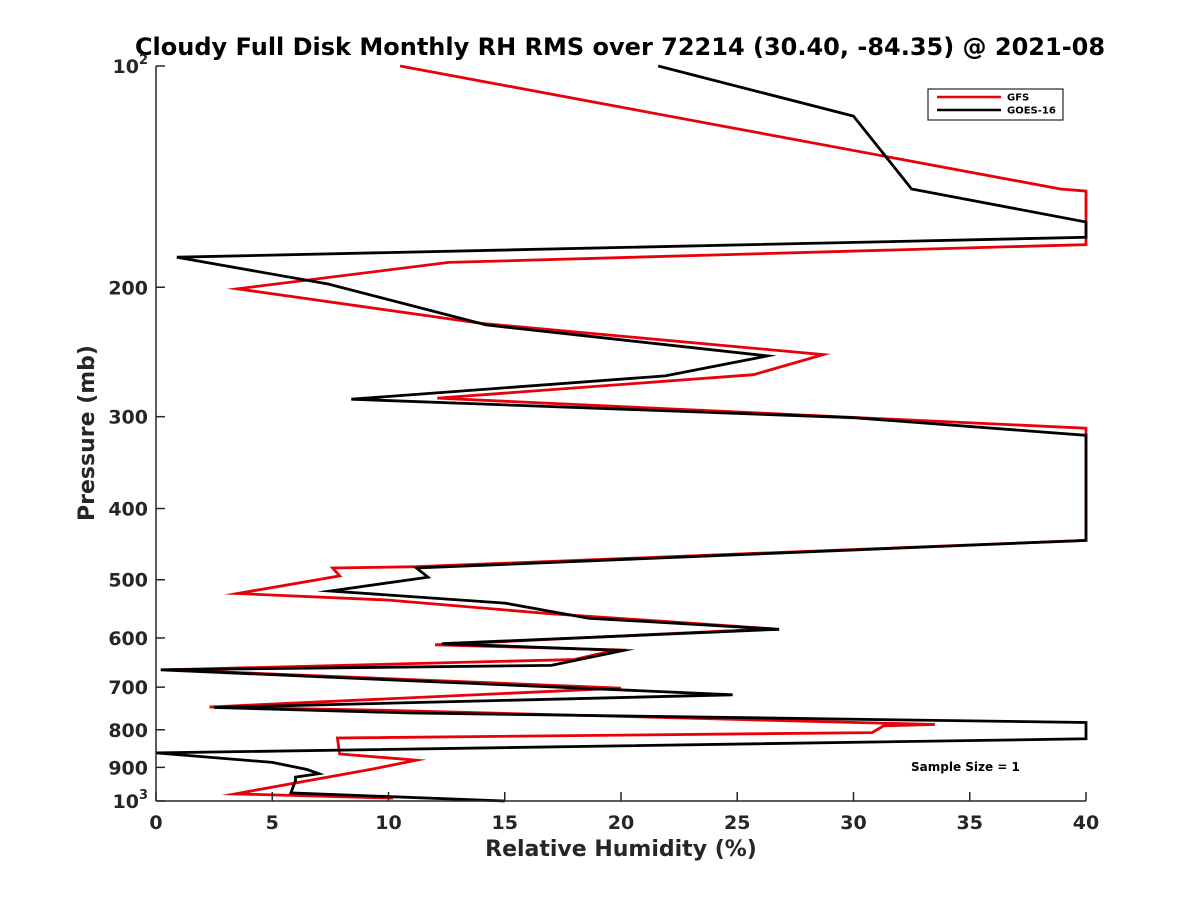 The width and height of the screenshot is (1200, 900). Describe the element at coordinates (965, 767) in the screenshot. I see `sample-size-annotation: Sample Size = 1` at that location.